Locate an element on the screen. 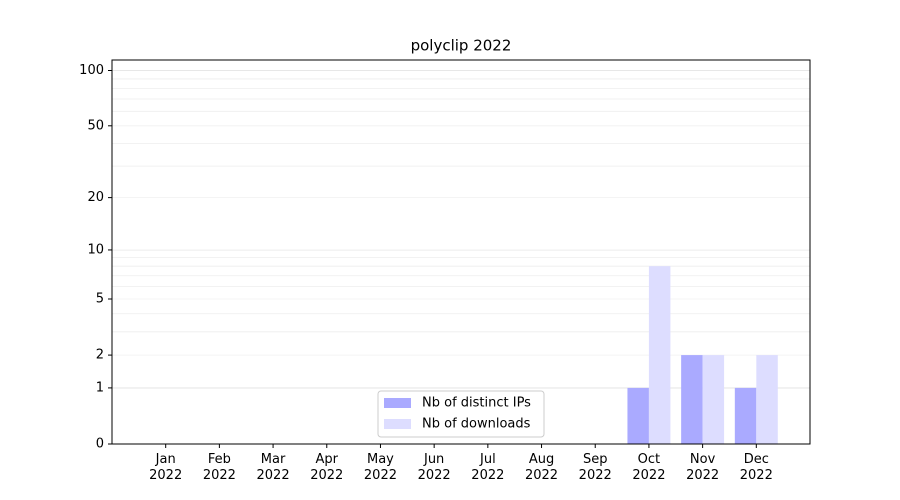 This screenshot has width=900, height=500. x-tick-label: Nov 2022 is located at coordinates (703, 467).